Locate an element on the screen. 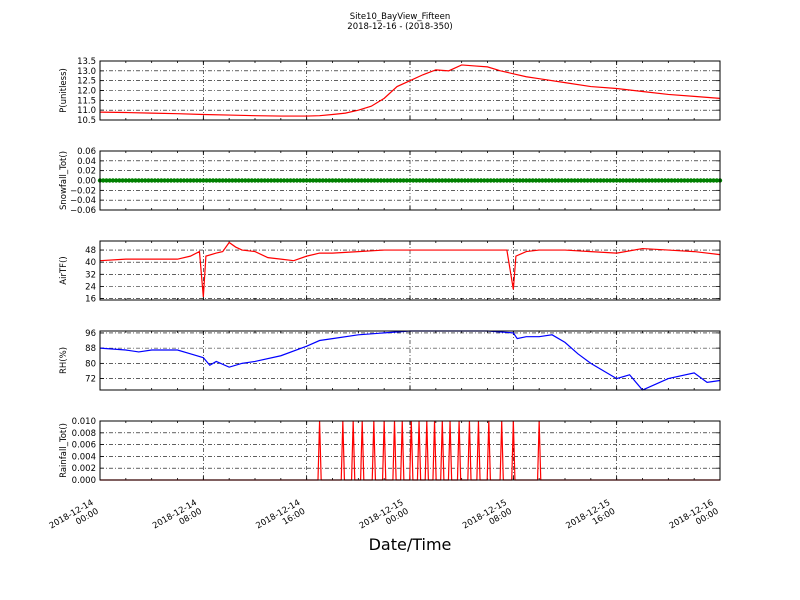 The image size is (800, 600). y-axis-label: P(unitless) is located at coordinates (64, 90).